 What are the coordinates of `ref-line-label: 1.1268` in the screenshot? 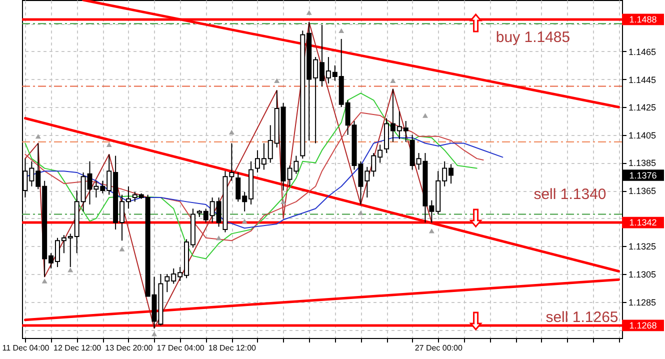 It's located at (643, 325).